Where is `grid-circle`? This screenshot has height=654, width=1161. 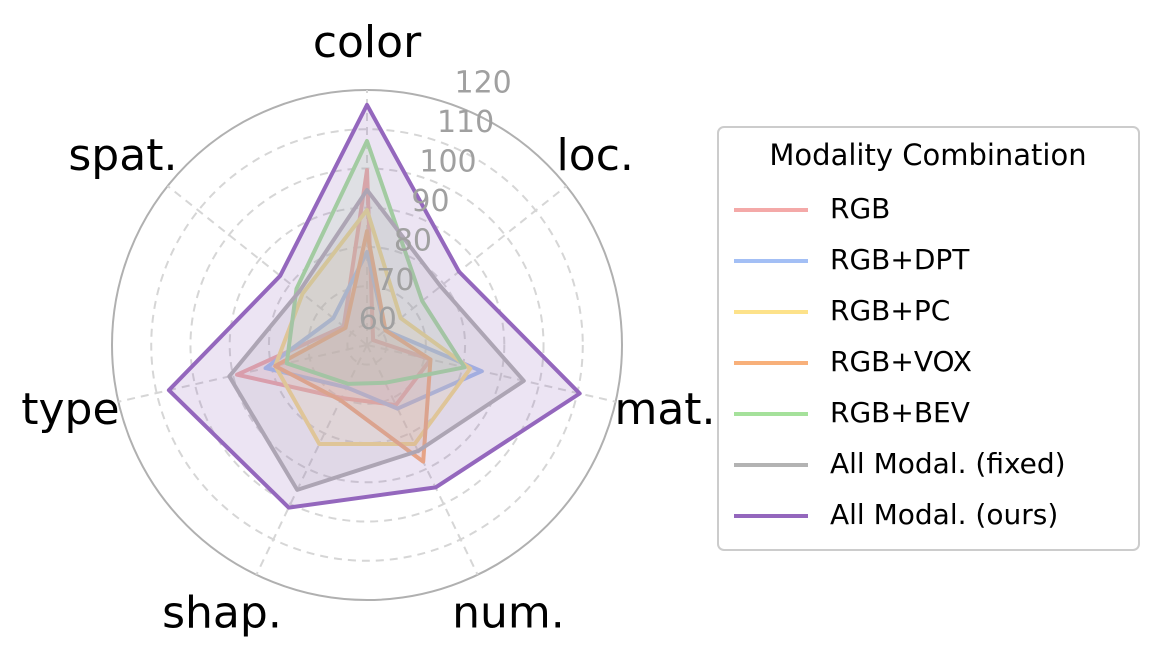 grid-circle is located at coordinates (367, 345).